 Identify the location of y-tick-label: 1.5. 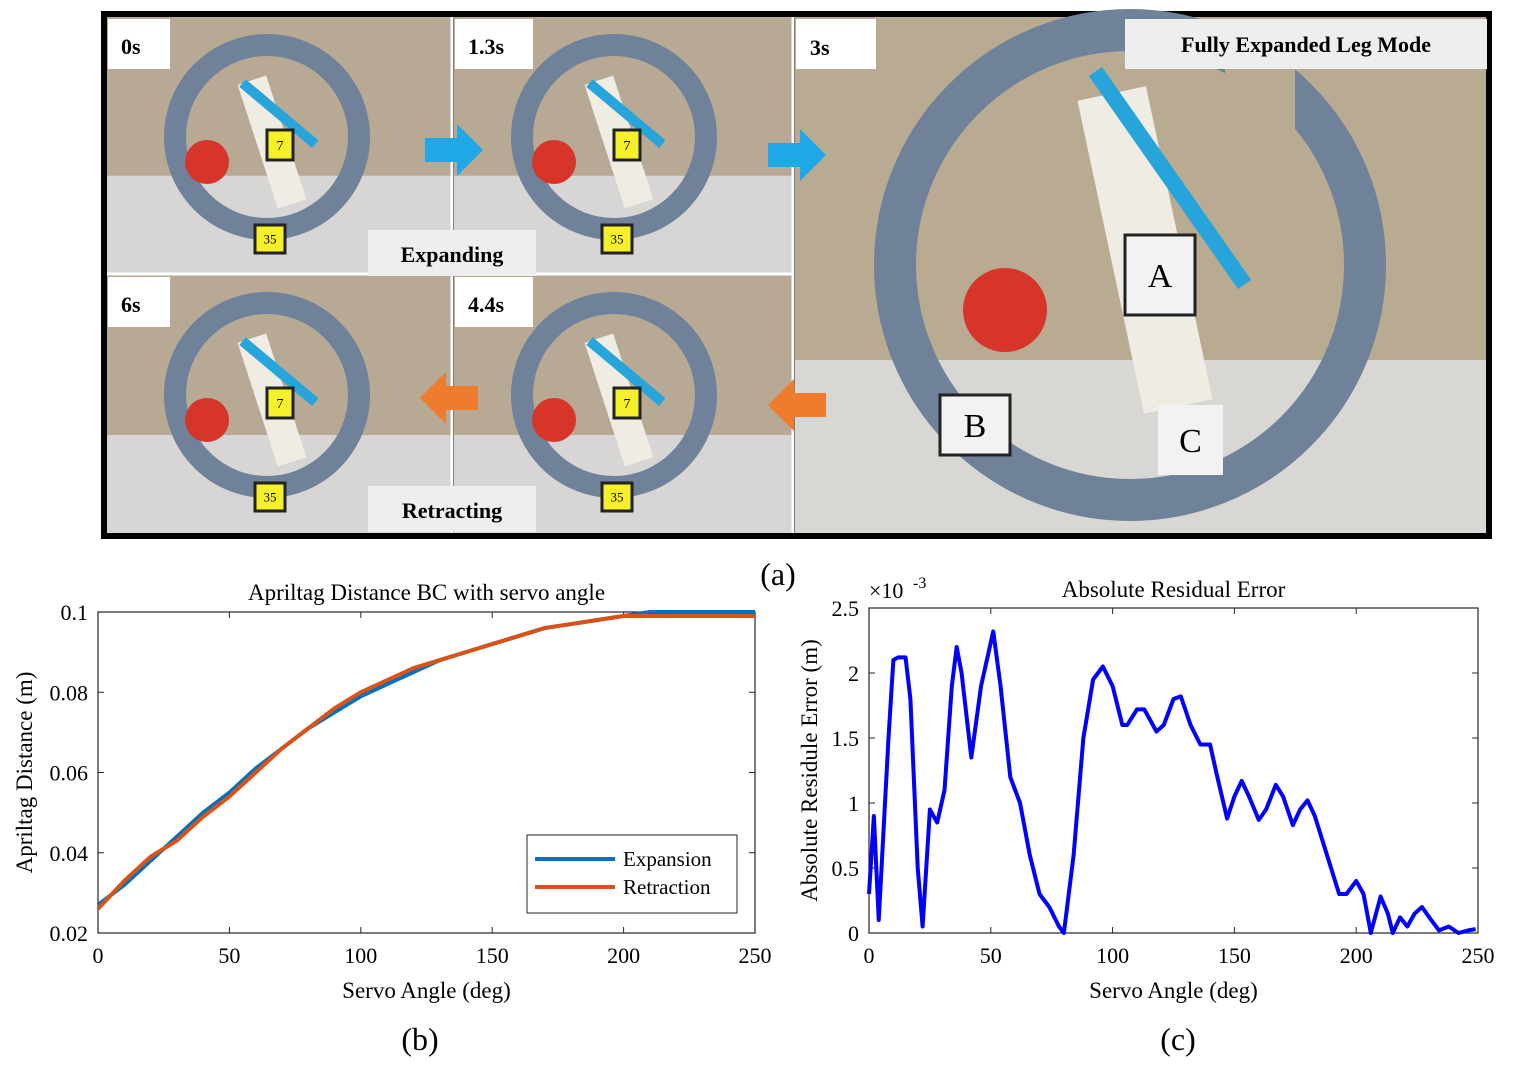
(846, 738).